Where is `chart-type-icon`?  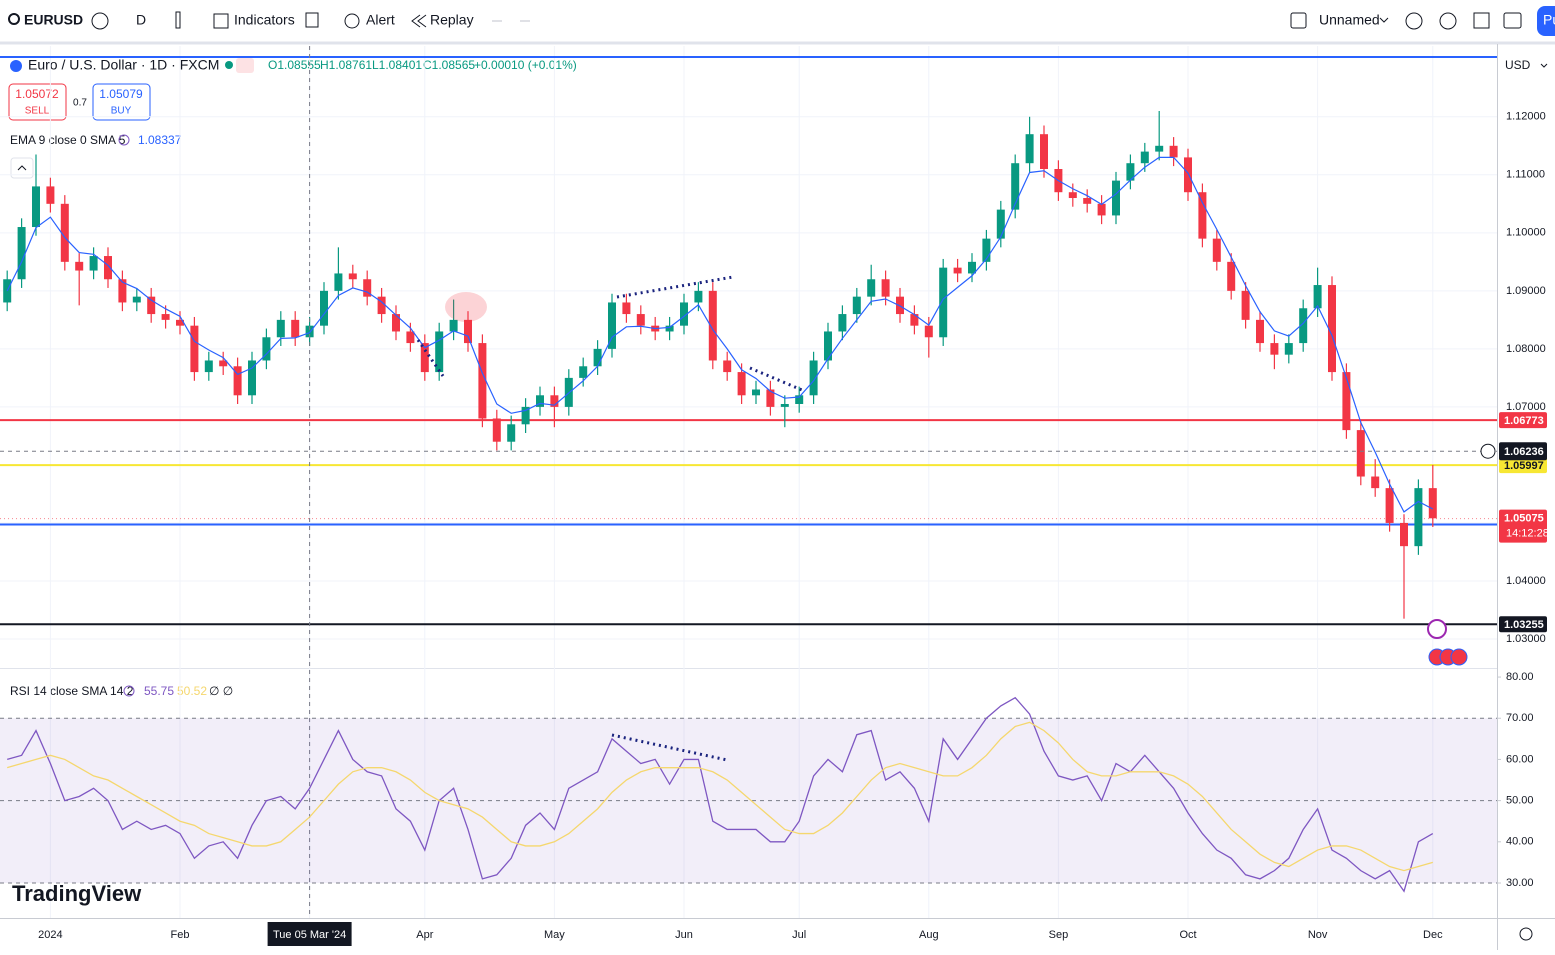
chart-type-icon is located at coordinates (178, 20).